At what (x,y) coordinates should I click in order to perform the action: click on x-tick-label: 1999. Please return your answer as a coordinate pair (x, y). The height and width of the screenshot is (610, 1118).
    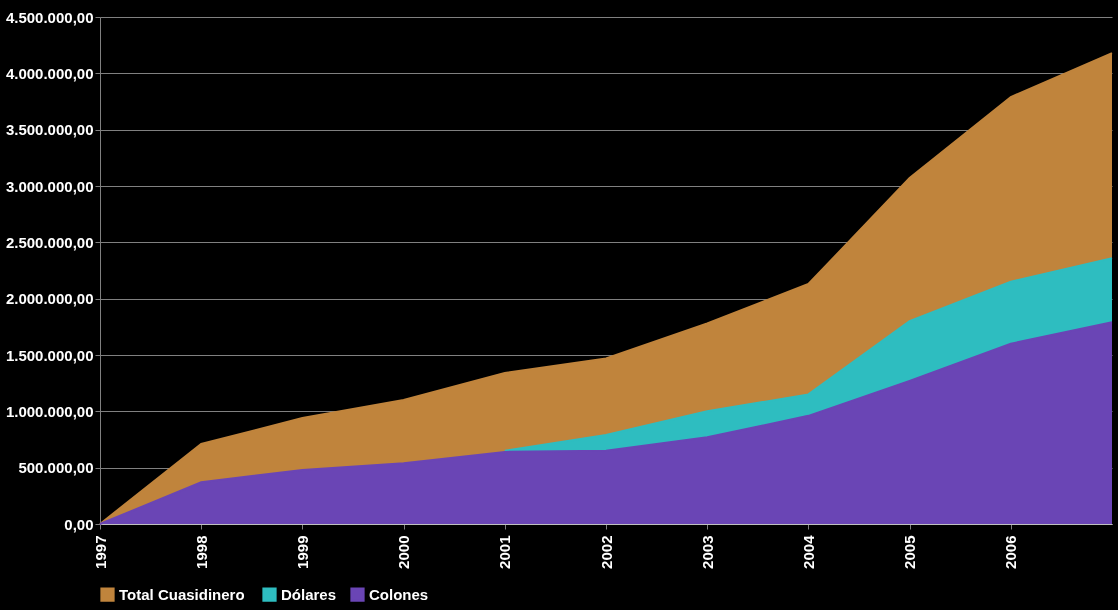
    Looking at the image, I should click on (302, 552).